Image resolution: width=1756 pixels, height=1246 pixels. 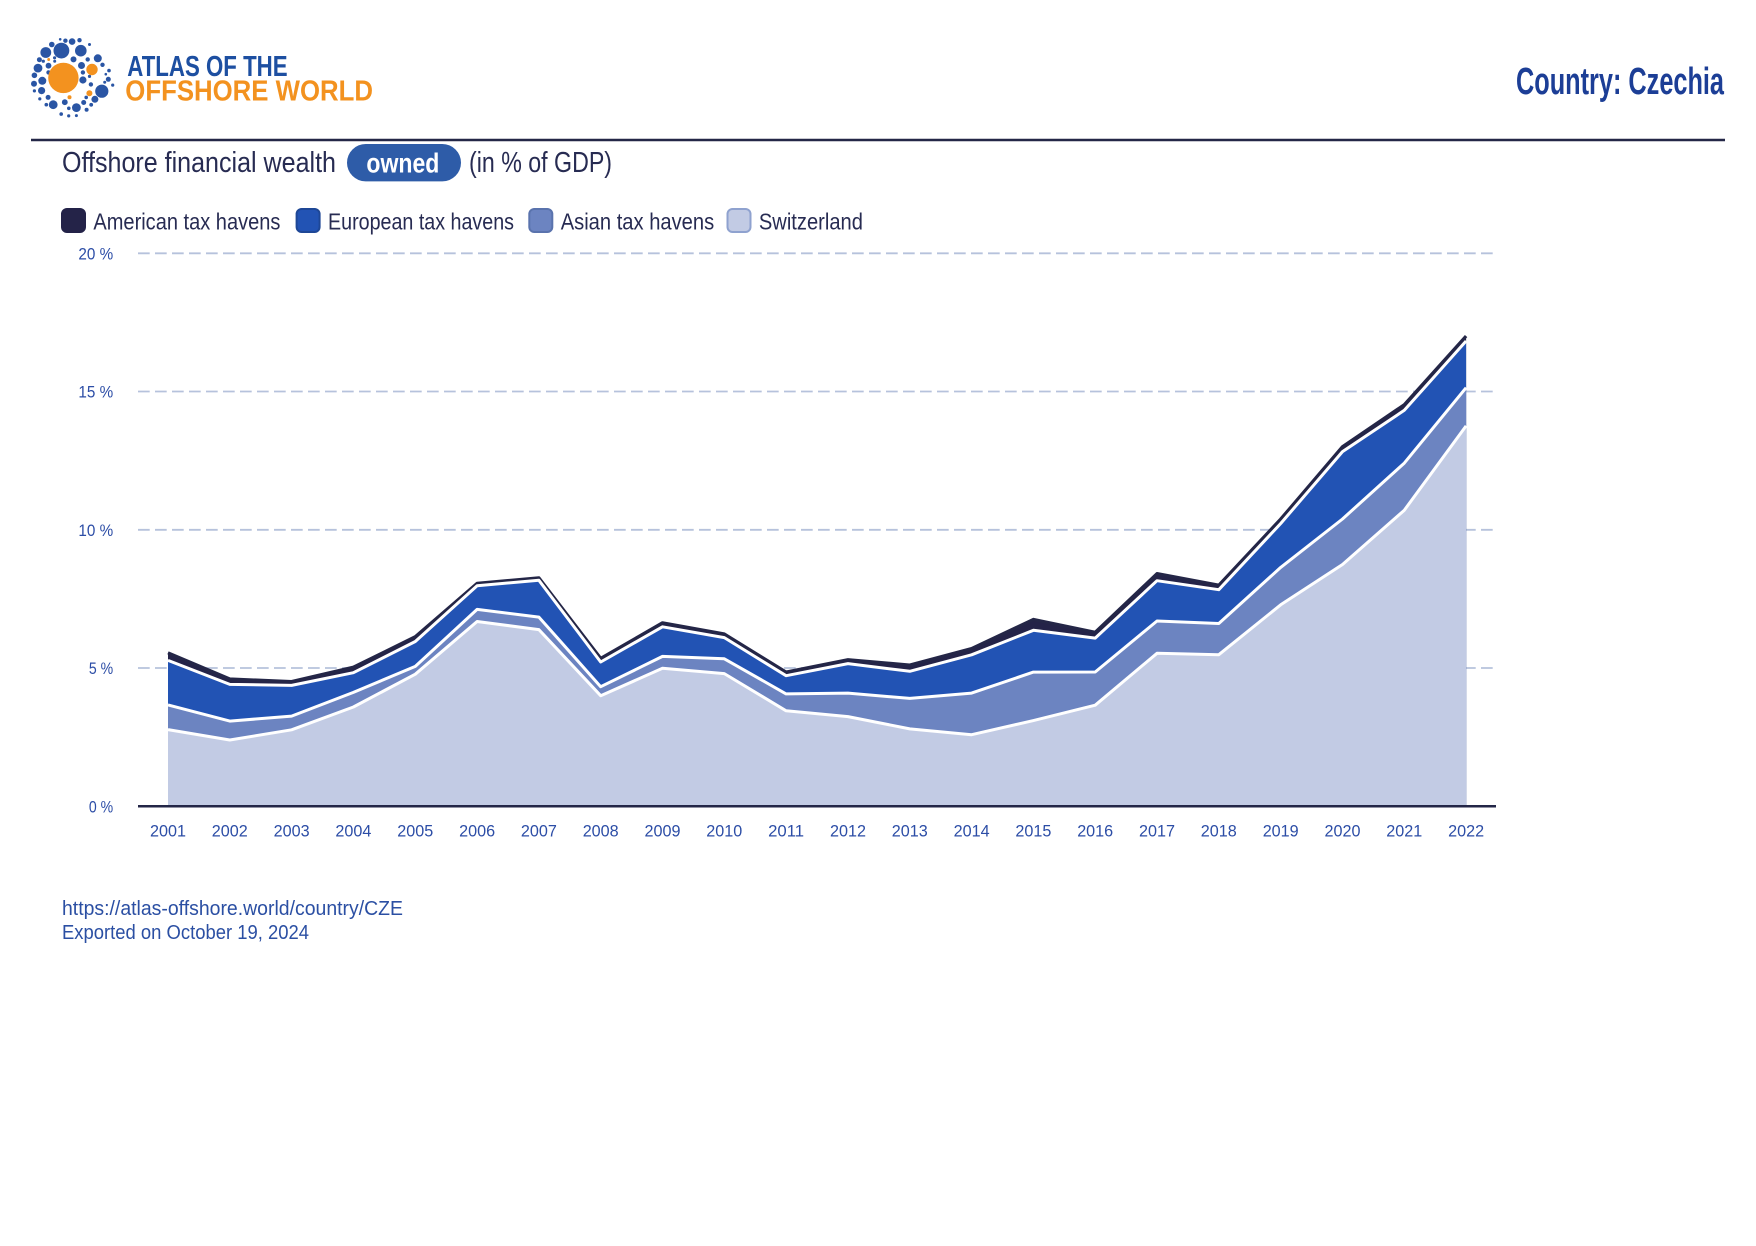 I want to click on svg-text: 2011, so click(x=786, y=831).